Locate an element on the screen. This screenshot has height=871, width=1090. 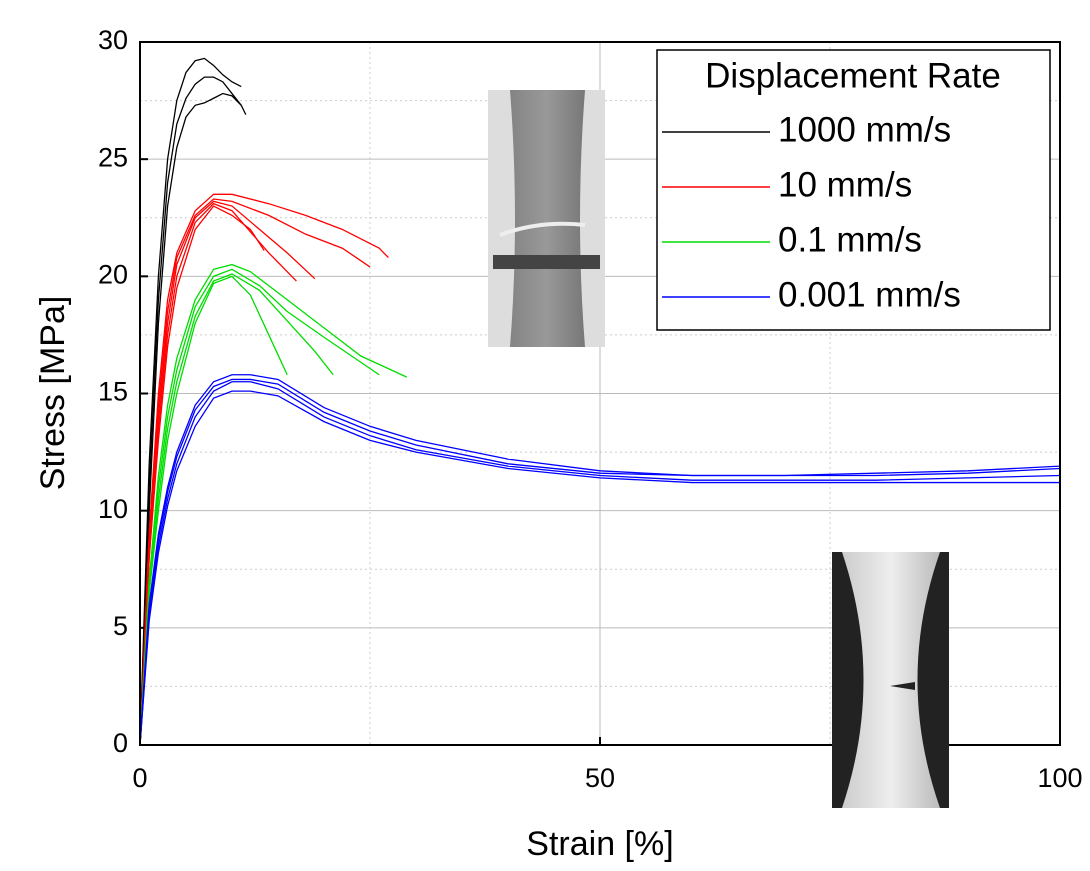
y-tick-label: 0 is located at coordinates (120, 743).